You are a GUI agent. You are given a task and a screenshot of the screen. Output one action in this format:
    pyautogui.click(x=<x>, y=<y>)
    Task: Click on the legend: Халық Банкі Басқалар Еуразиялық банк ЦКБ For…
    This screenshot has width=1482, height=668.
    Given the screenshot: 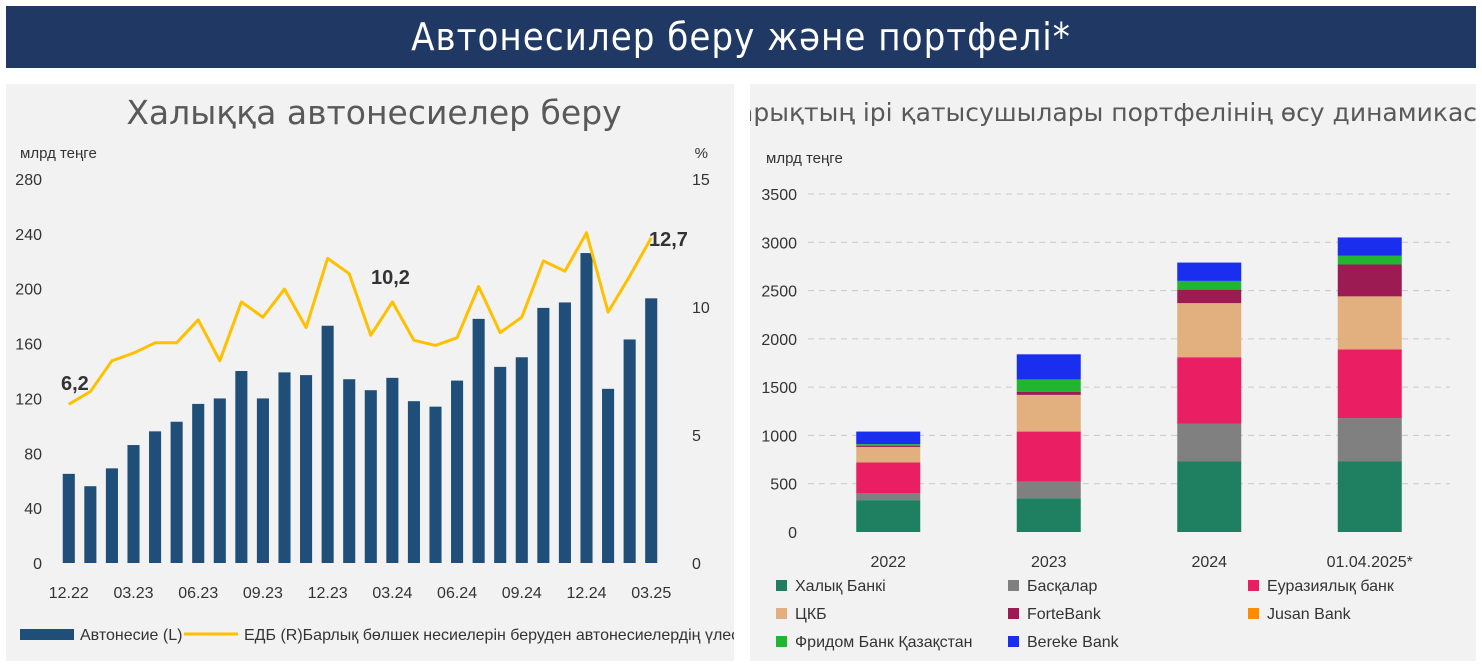 What is the action you would take?
    pyautogui.click(x=1085, y=614)
    